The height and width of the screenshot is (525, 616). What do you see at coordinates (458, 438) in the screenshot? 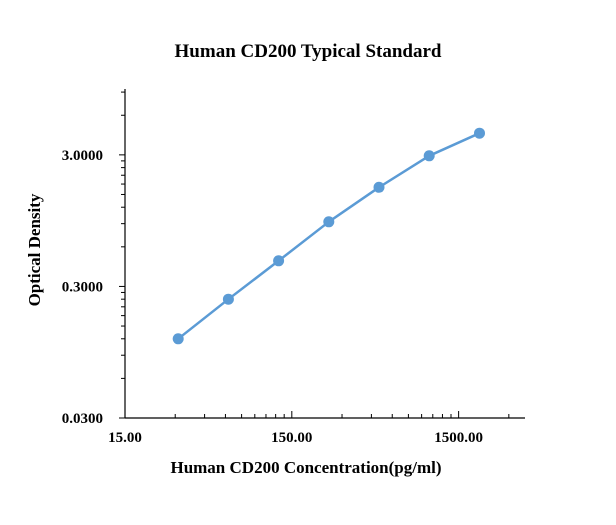
I see `x-tick-label: 1500.00` at bounding box center [458, 438].